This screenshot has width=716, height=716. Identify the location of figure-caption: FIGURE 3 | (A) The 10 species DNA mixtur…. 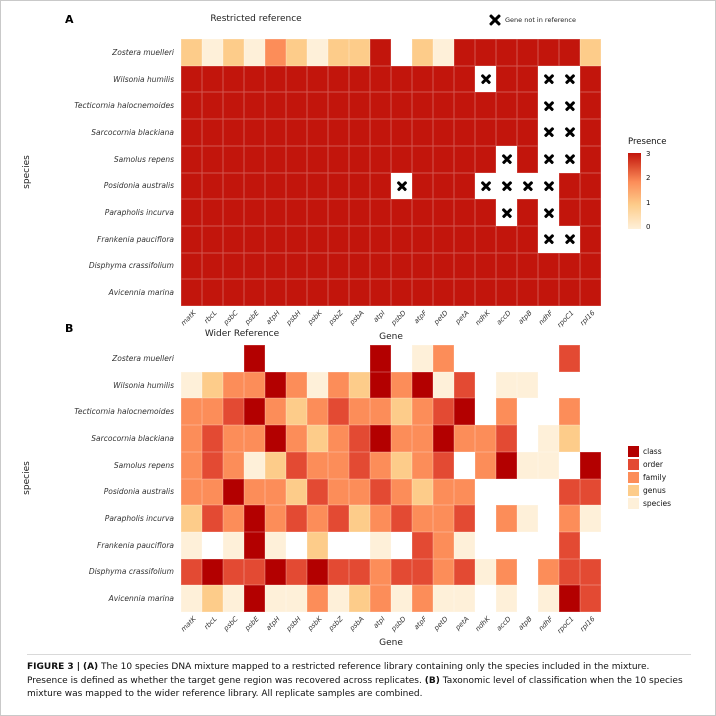
(359, 681).